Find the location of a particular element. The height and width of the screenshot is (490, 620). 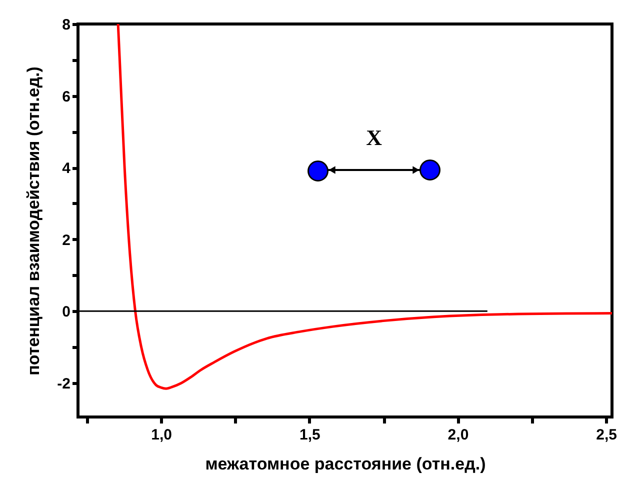

x-axis-title: межатомное расстояние (отн.ед.) is located at coordinates (345, 464).